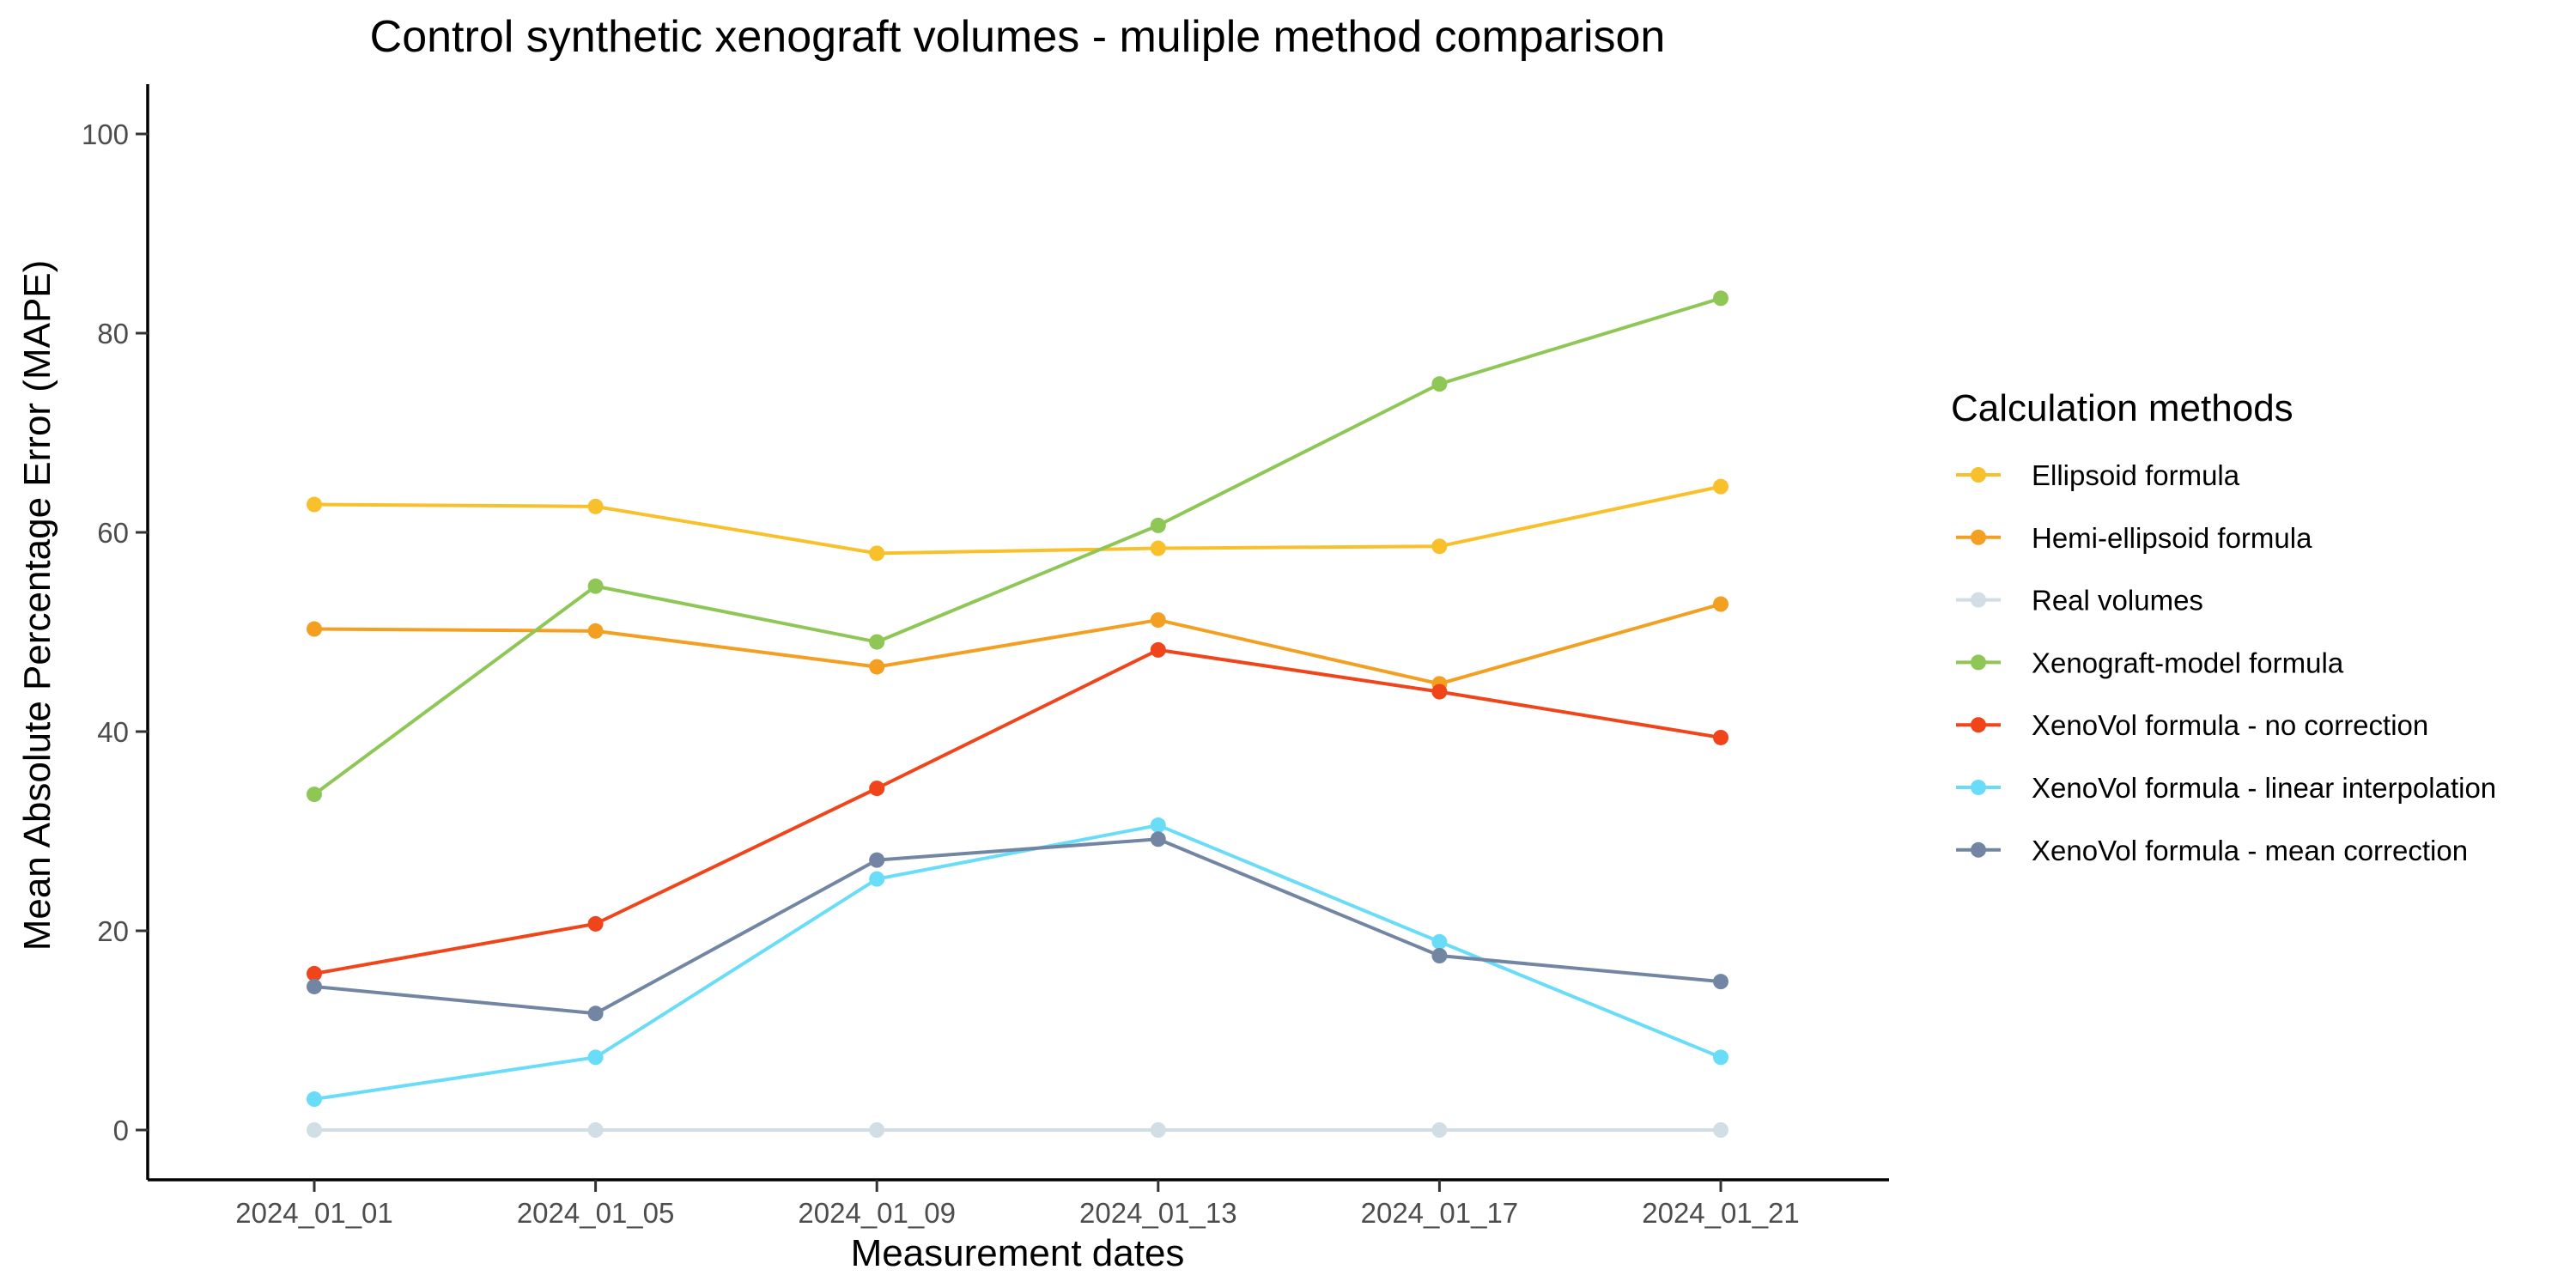 This screenshot has height=1288, width=2576. What do you see at coordinates (116, 632) in the screenshot?
I see `y-axis: 0 20 40 60 80 100` at bounding box center [116, 632].